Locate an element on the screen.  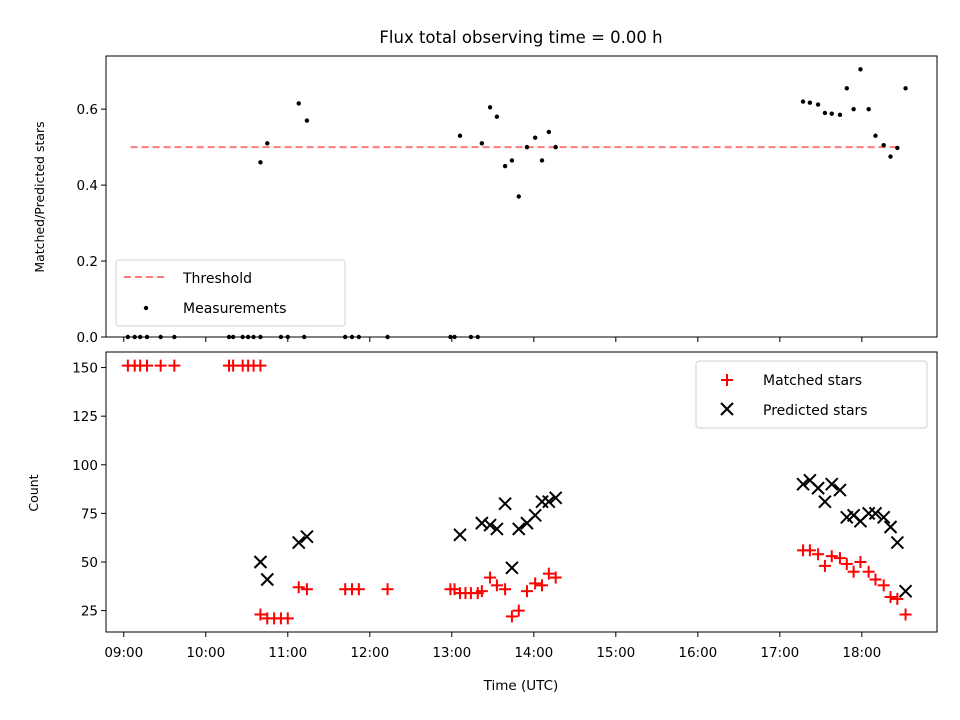
bottom-legend: Matched stars Predicted stars is located at coordinates (811, 394).